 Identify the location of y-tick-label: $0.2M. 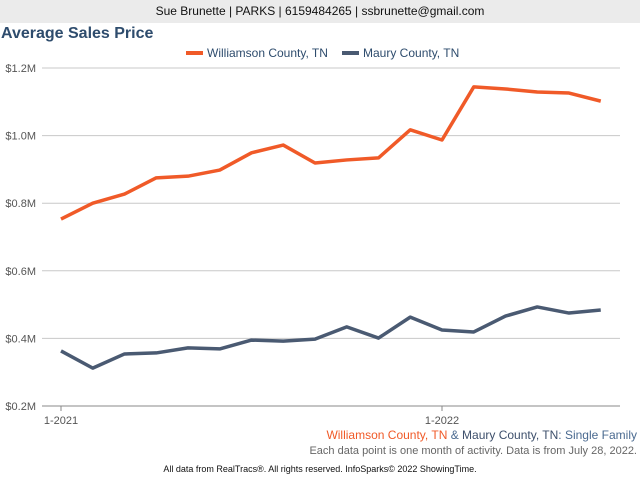
(20, 407).